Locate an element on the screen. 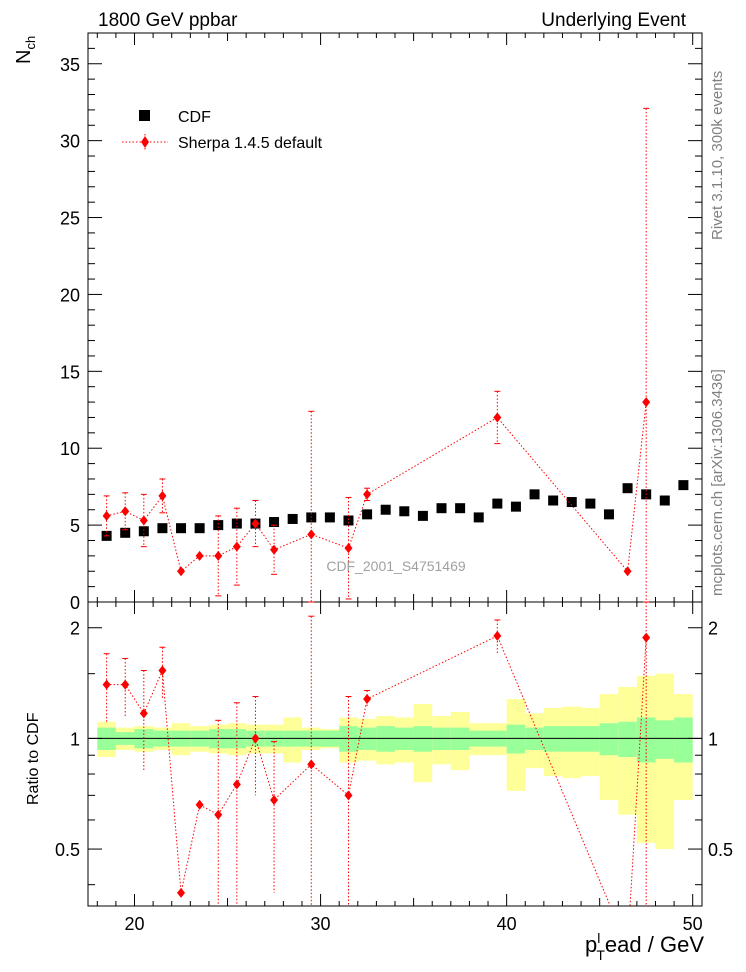 The image size is (746, 972). main-y-tick-label: 0 is located at coordinates (75, 603).